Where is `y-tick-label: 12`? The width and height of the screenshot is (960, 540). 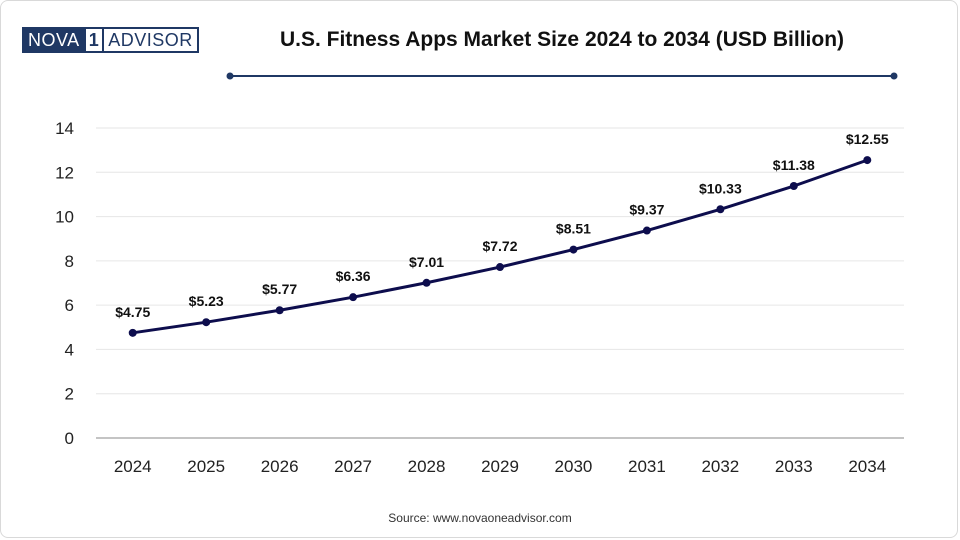 y-tick-label: 12 is located at coordinates (64, 172).